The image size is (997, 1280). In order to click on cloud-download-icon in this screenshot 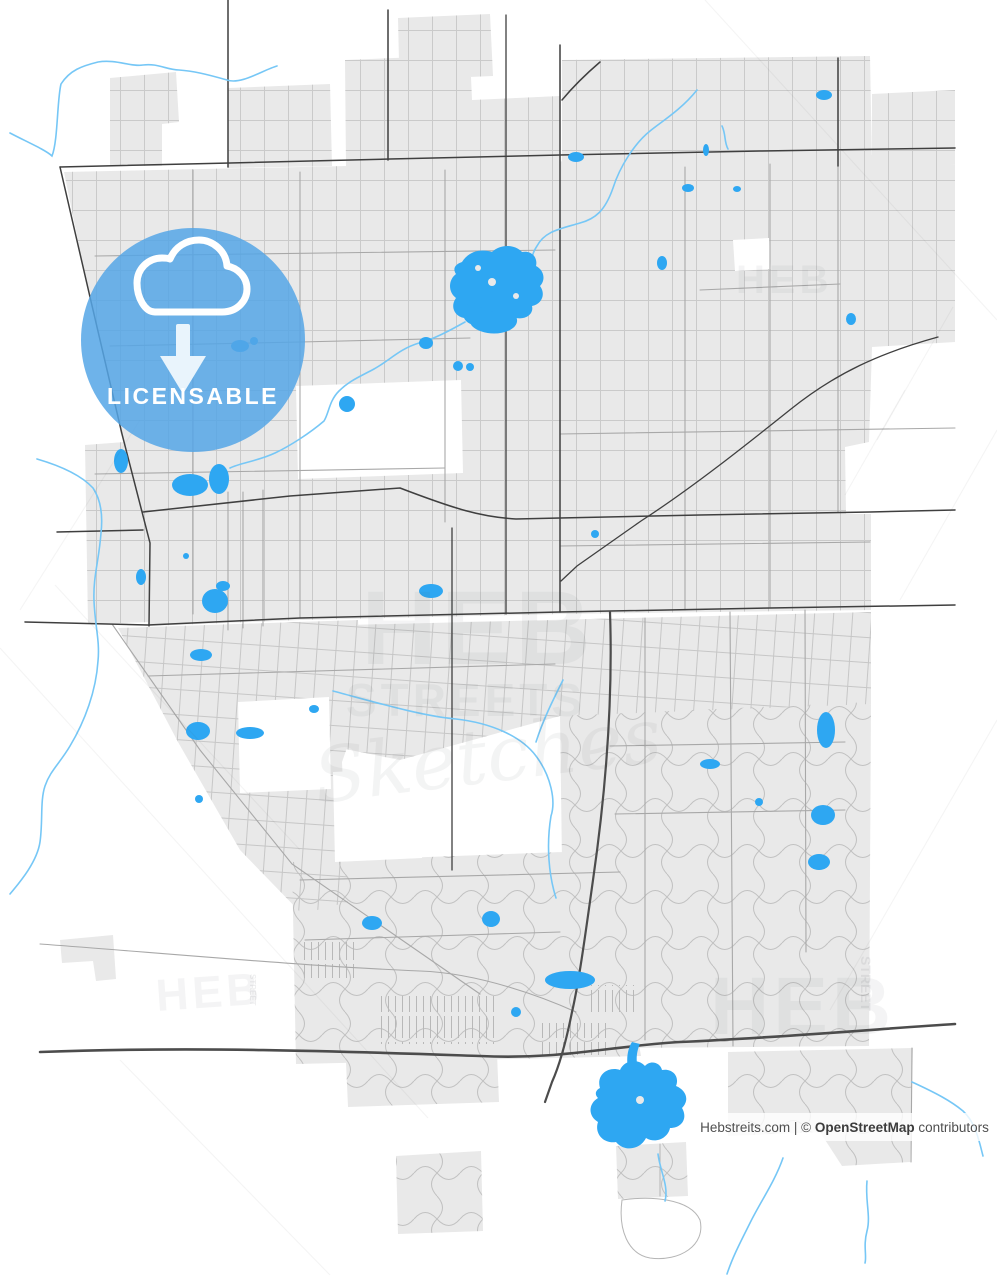, I will do `click(192, 276)`.